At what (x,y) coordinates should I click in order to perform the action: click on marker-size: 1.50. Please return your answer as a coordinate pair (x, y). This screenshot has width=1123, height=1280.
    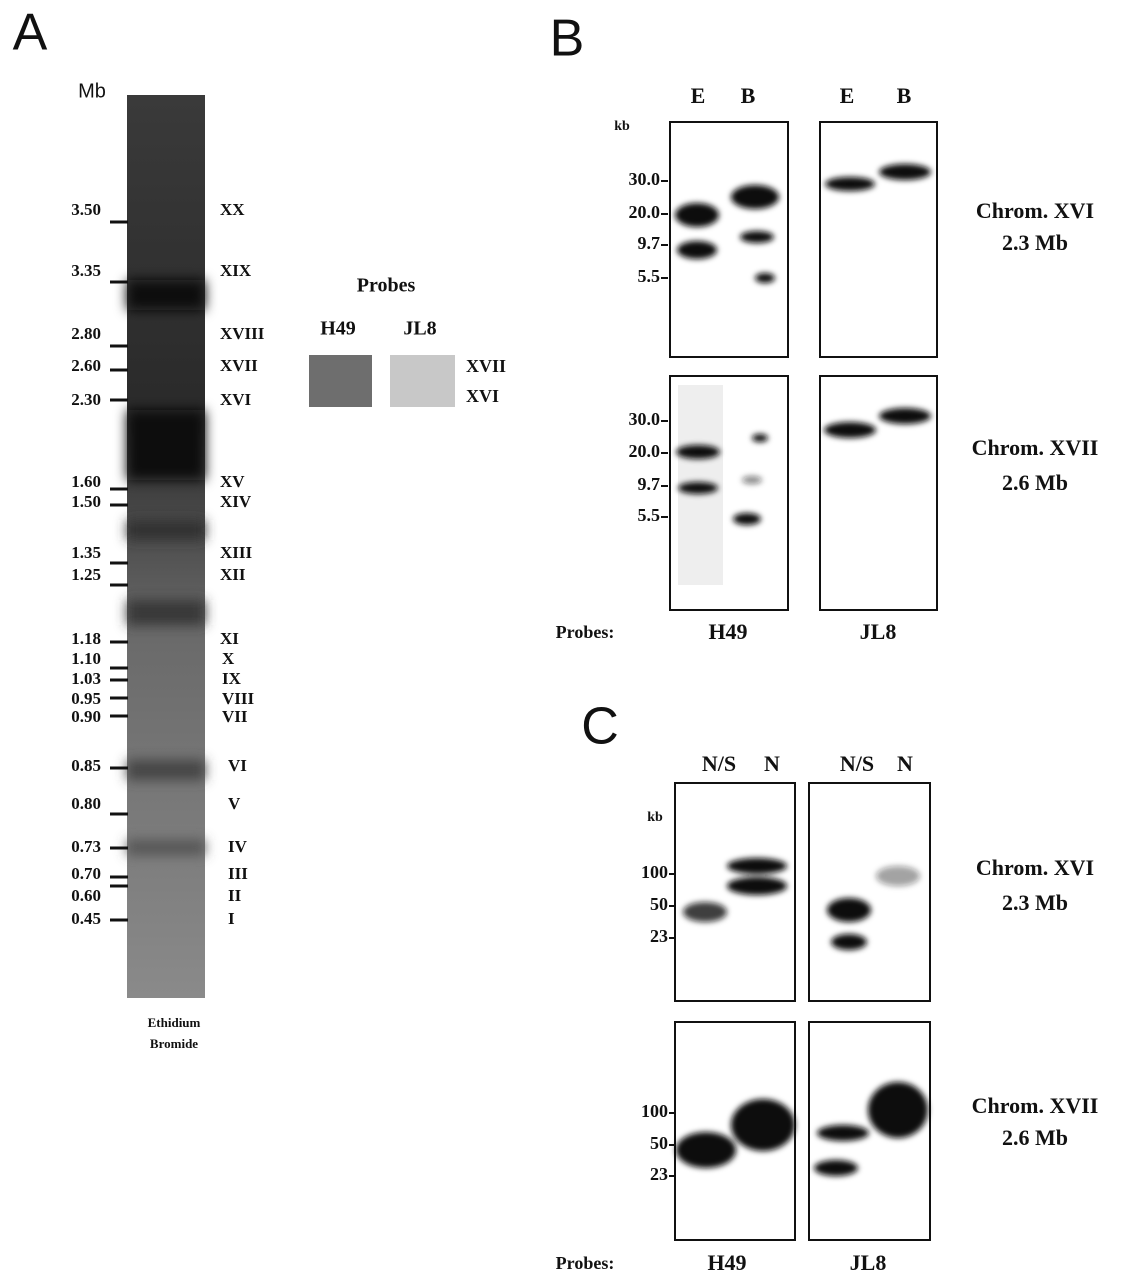
    Looking at the image, I should click on (86, 501).